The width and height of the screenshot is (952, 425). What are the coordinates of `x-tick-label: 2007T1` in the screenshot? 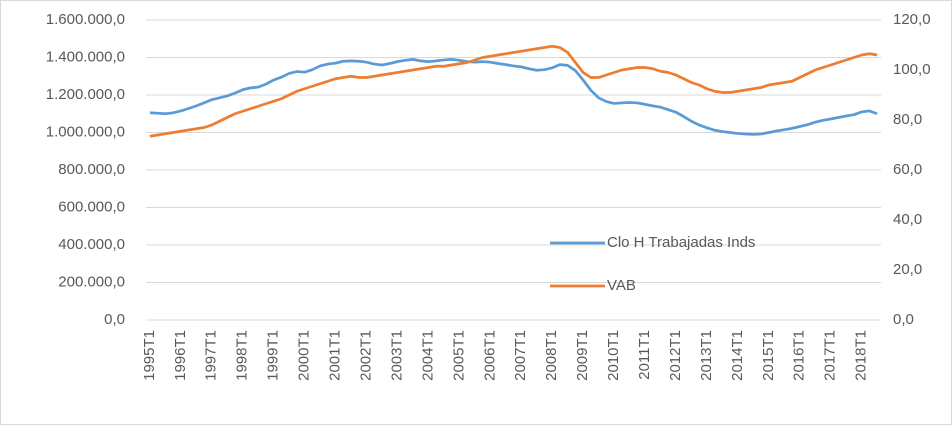 It's located at (520, 355).